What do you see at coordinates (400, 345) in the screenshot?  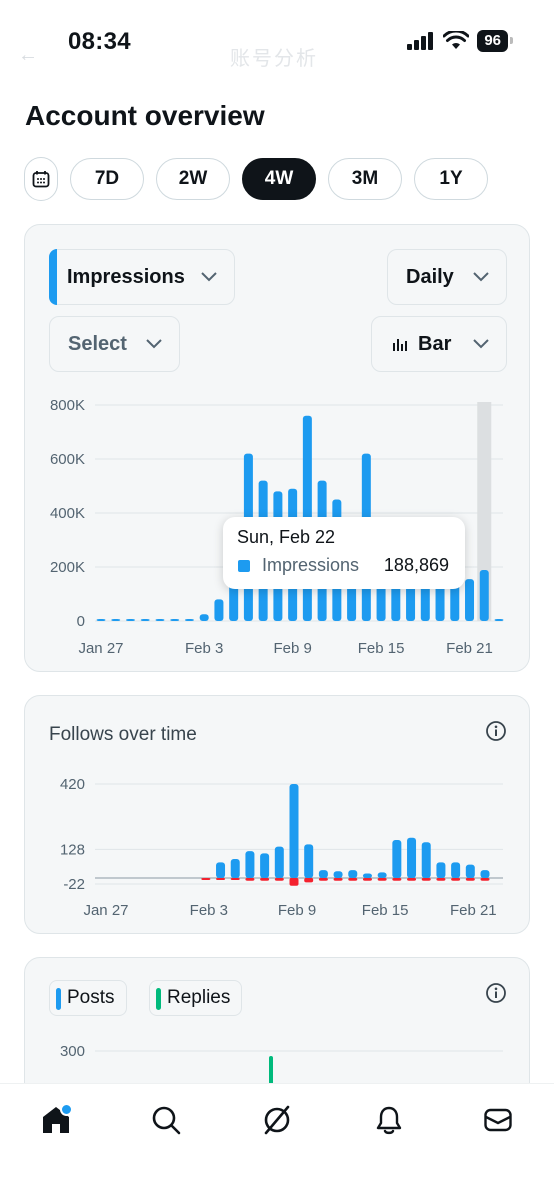 I see `bar-chart-icon` at bounding box center [400, 345].